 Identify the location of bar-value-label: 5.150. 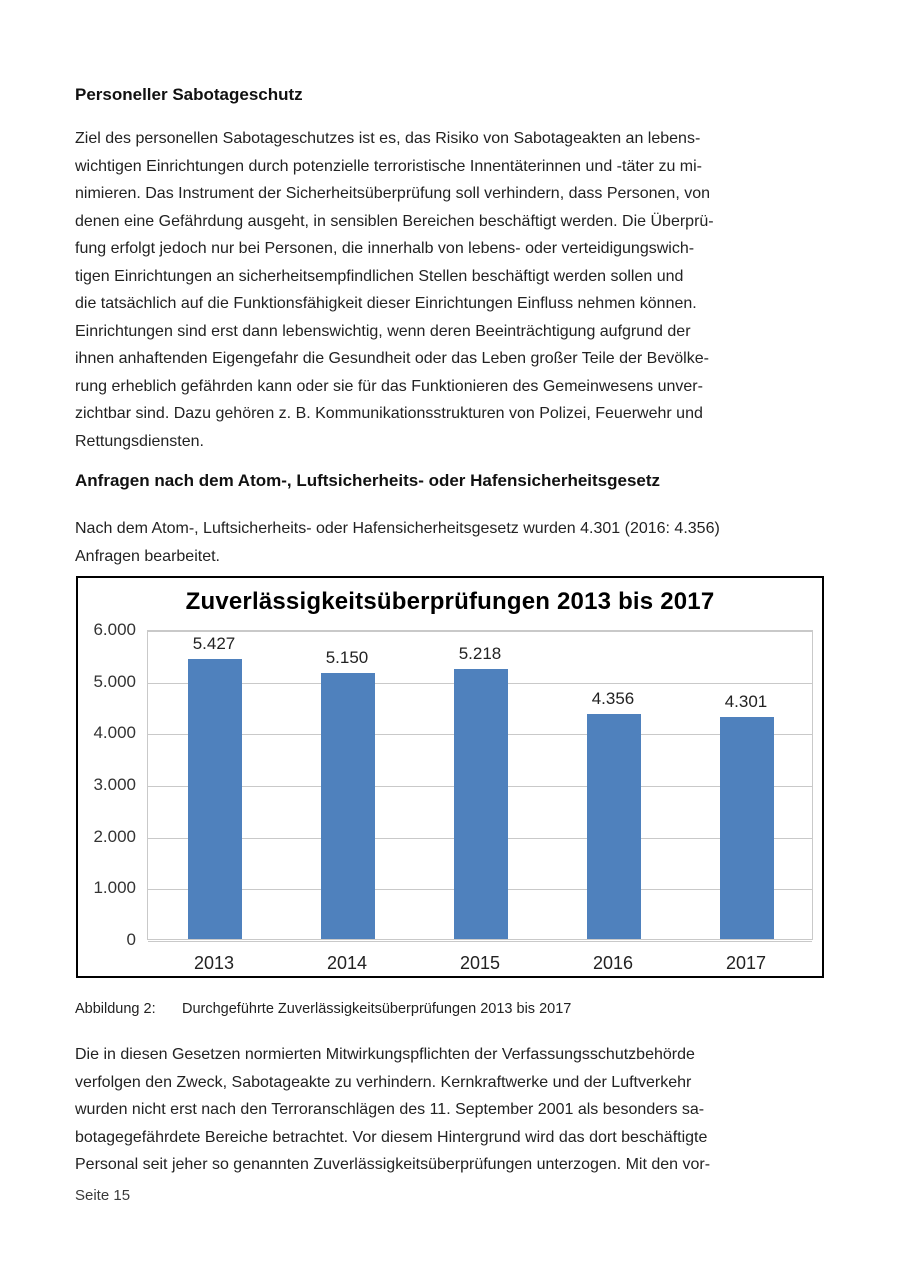
(347, 657).